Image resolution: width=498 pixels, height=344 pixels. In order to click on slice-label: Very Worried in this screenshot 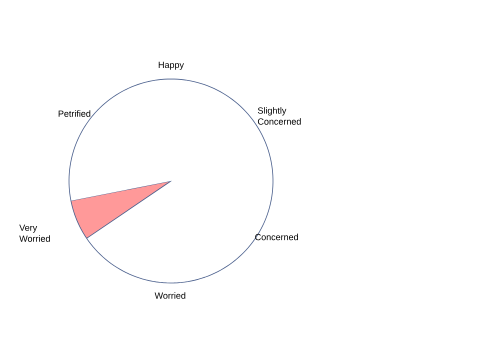, I will do `click(34, 233)`.